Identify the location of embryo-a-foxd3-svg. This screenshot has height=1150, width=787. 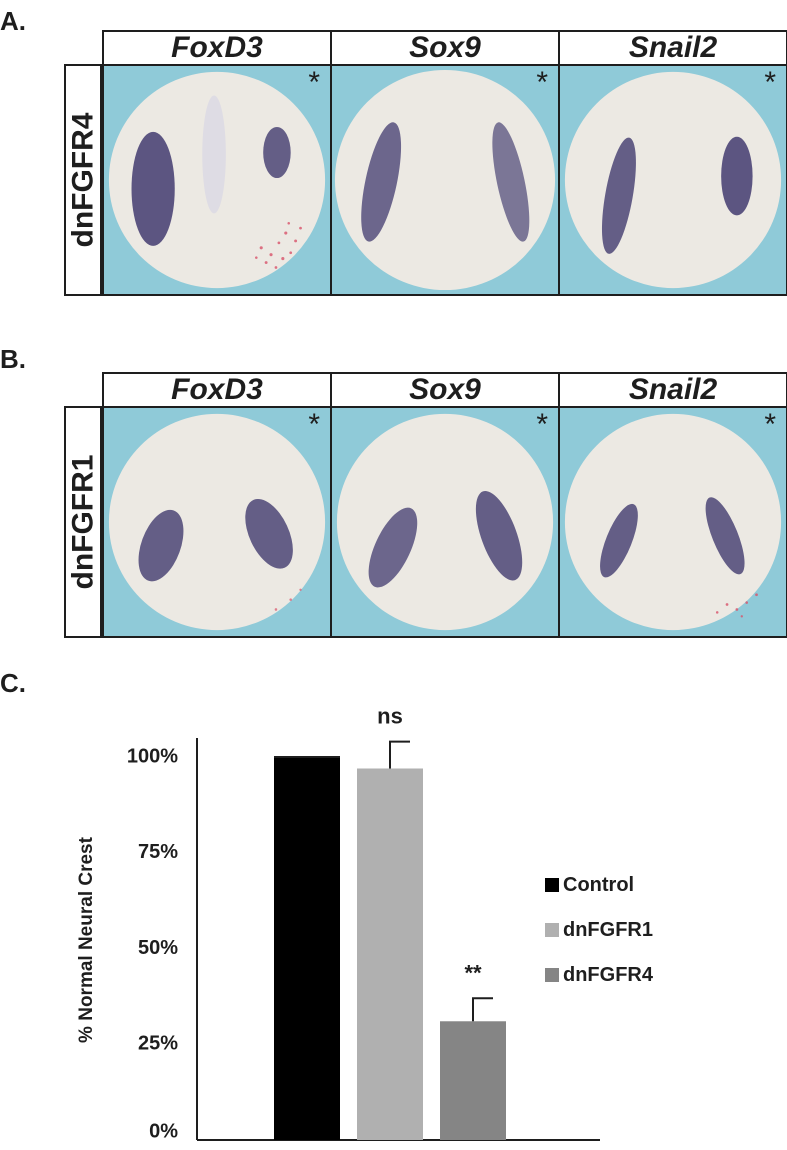
(217, 180).